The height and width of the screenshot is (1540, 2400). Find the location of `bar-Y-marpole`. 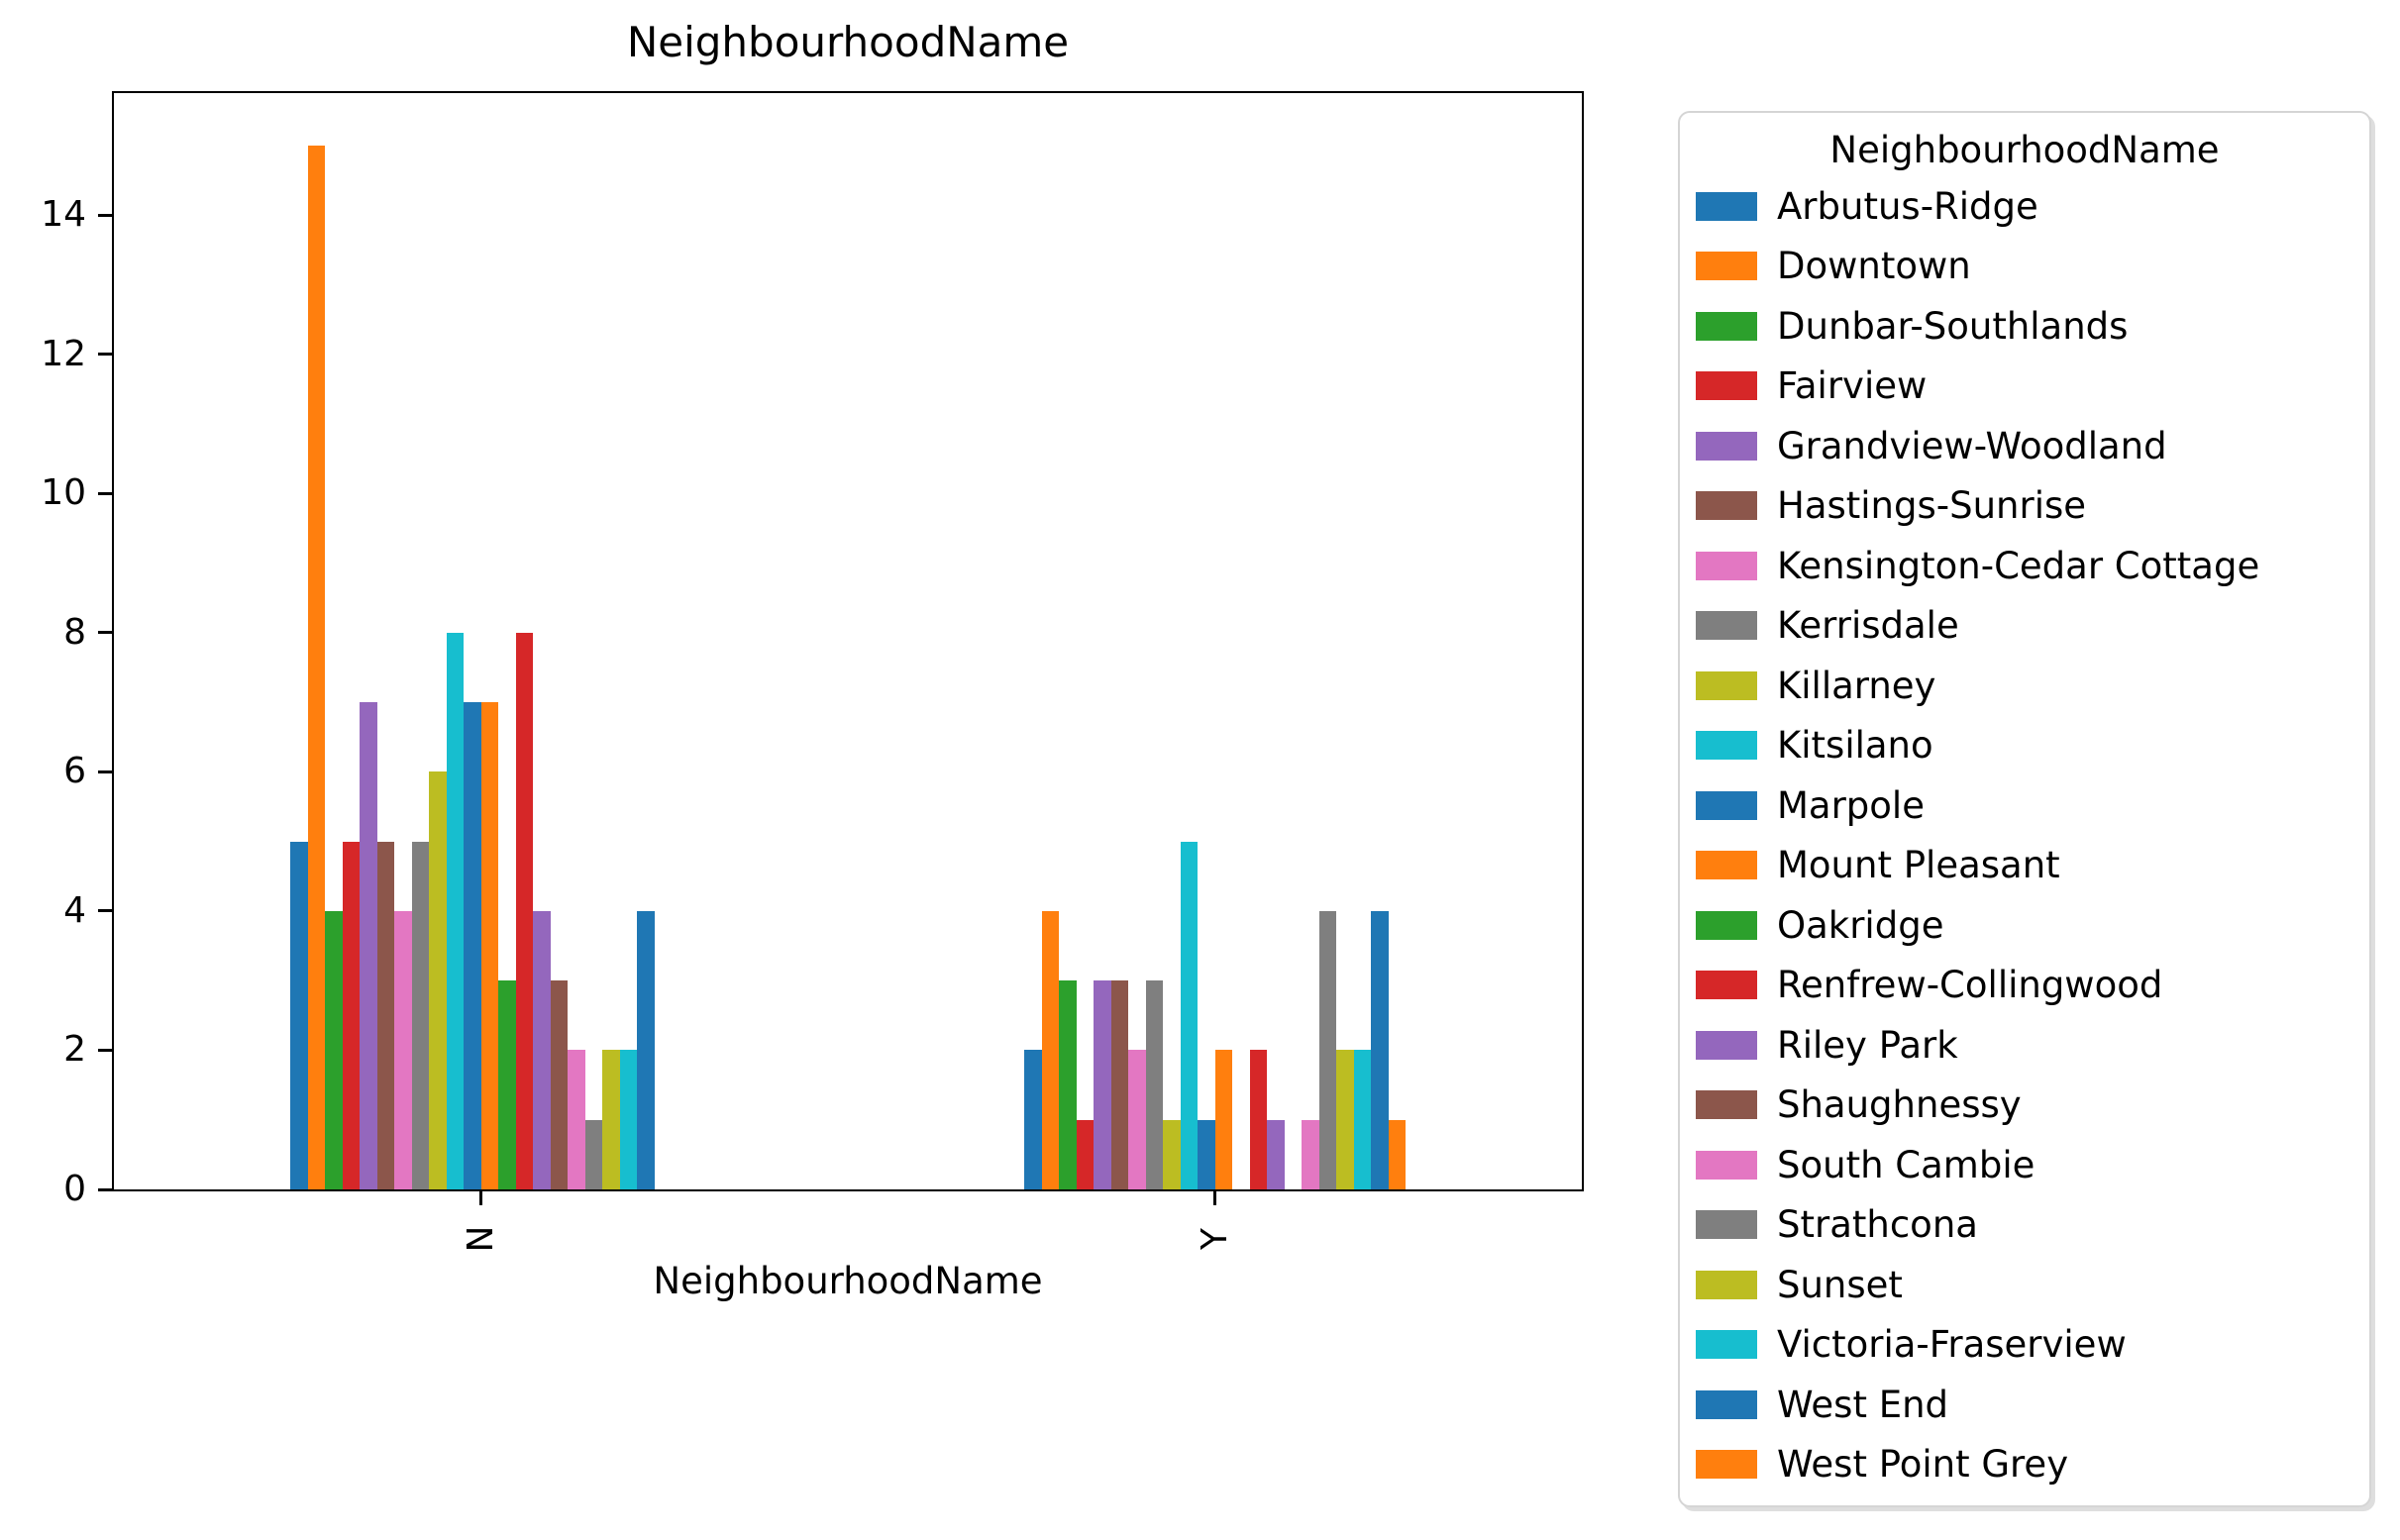

bar-Y-marpole is located at coordinates (1206, 1154).